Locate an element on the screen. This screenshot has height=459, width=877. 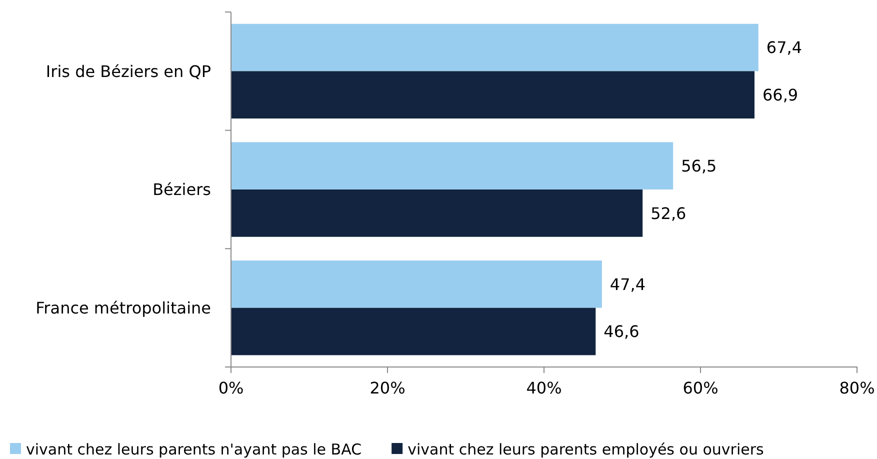
y-tick-label: Iris de Béziers en QP is located at coordinates (129, 71).